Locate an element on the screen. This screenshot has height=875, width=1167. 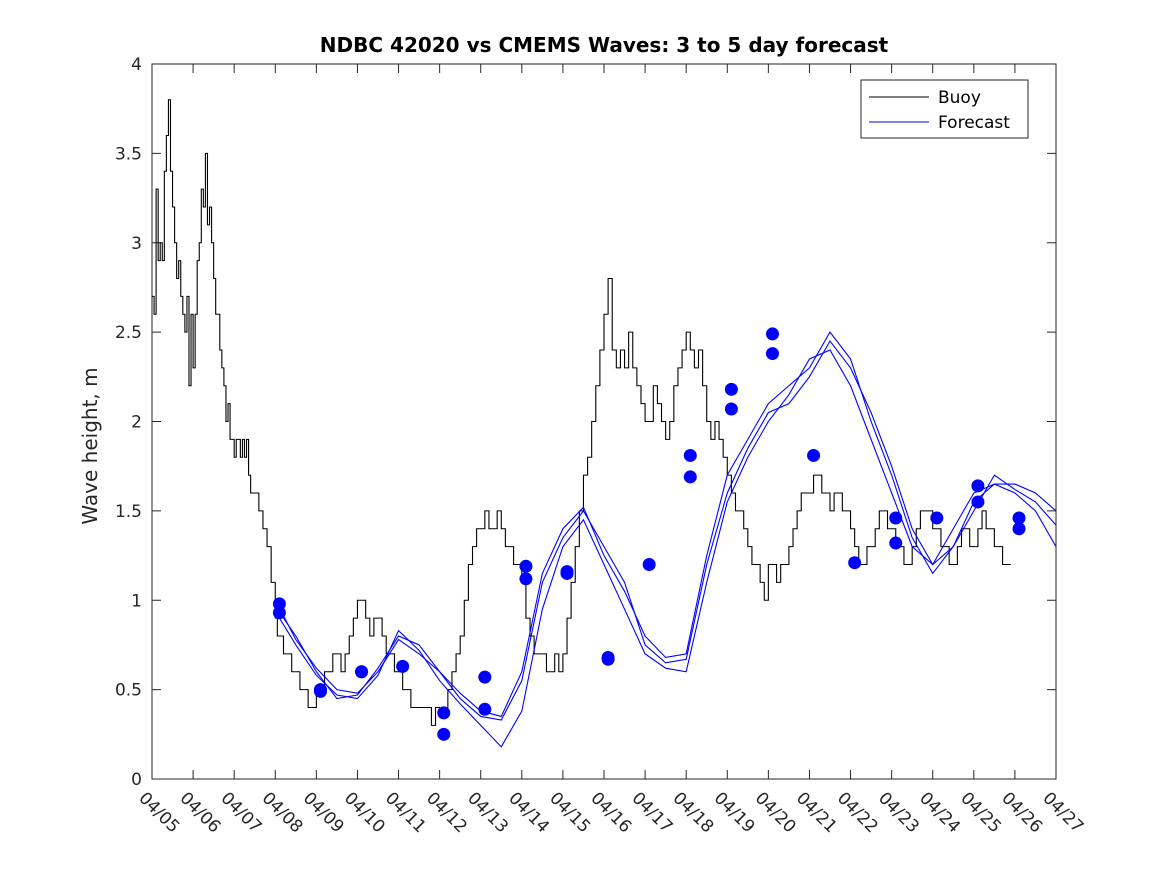
y-tick-label: 1.5 is located at coordinates (128, 512).